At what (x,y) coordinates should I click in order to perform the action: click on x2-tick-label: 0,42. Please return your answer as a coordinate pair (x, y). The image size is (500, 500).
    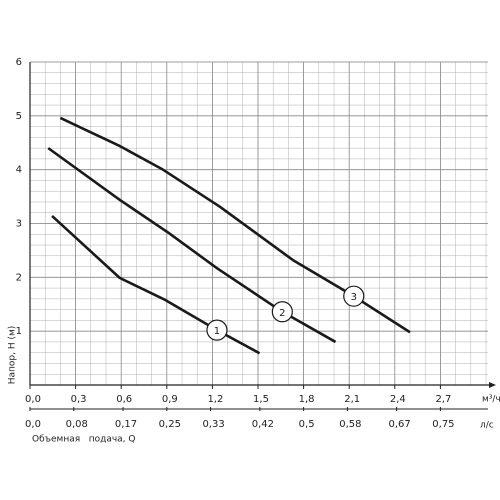
    Looking at the image, I should click on (263, 424).